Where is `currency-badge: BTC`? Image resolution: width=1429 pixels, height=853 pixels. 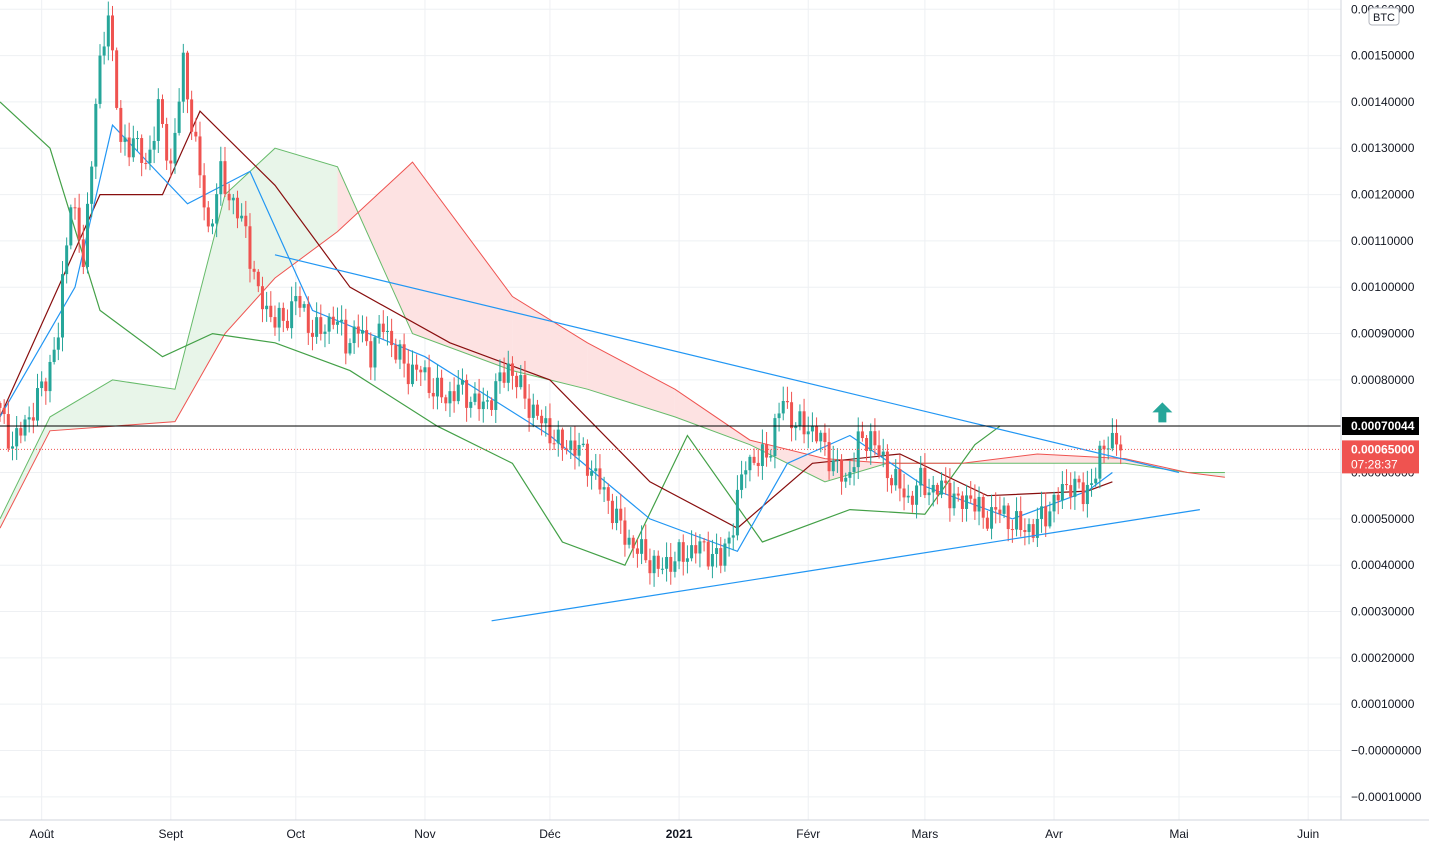 currency-badge: BTC is located at coordinates (1384, 16).